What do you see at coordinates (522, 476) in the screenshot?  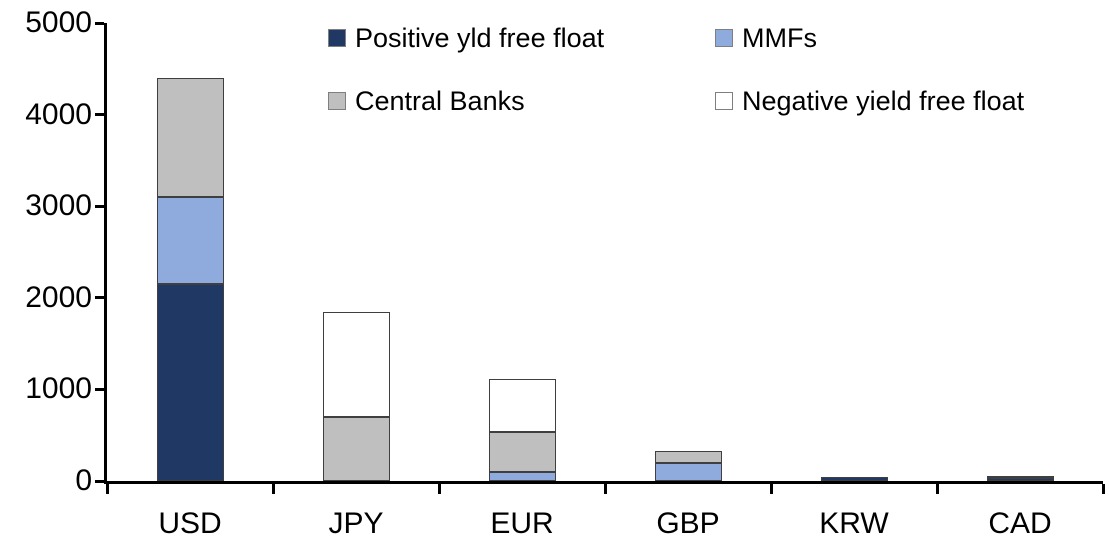 I see `bar-segment-mmfs-eur` at bounding box center [522, 476].